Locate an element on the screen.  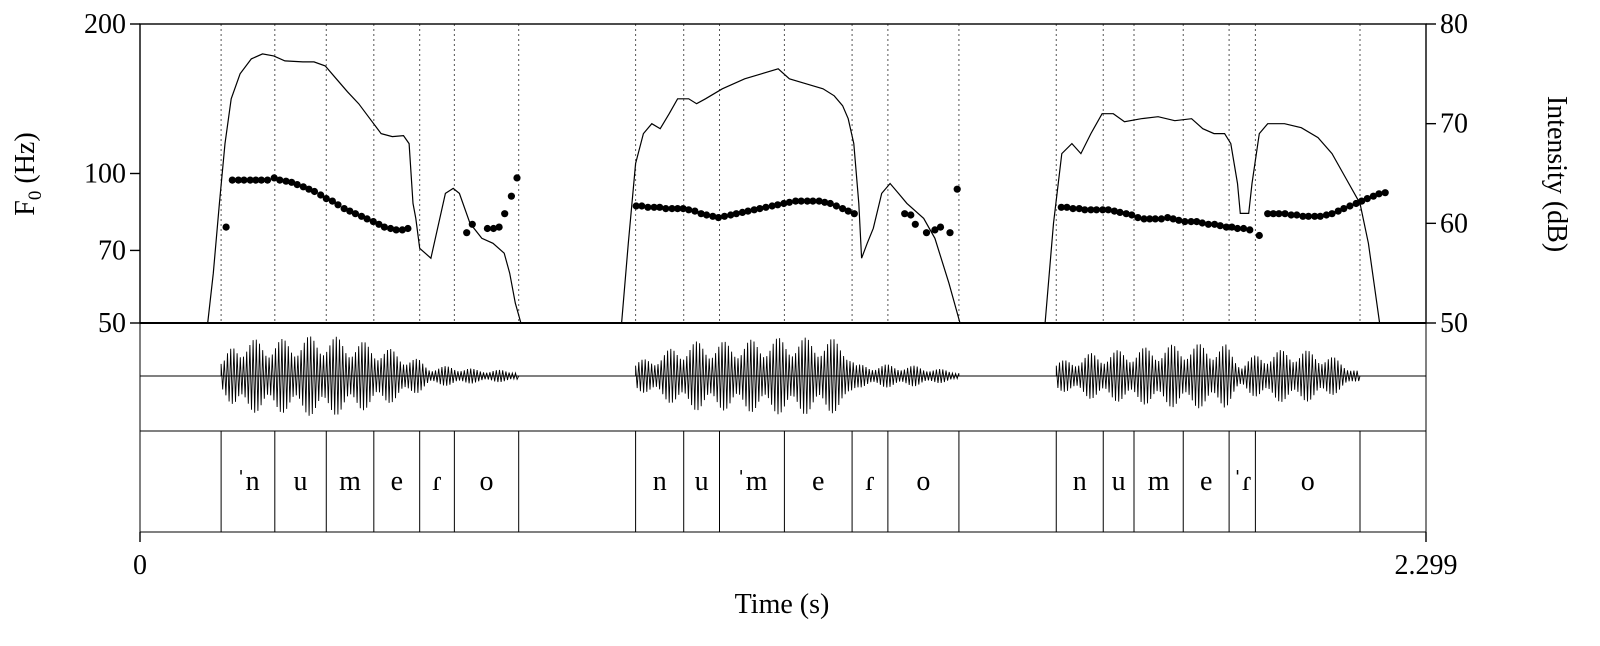
waveform-group is located at coordinates (783, 376).